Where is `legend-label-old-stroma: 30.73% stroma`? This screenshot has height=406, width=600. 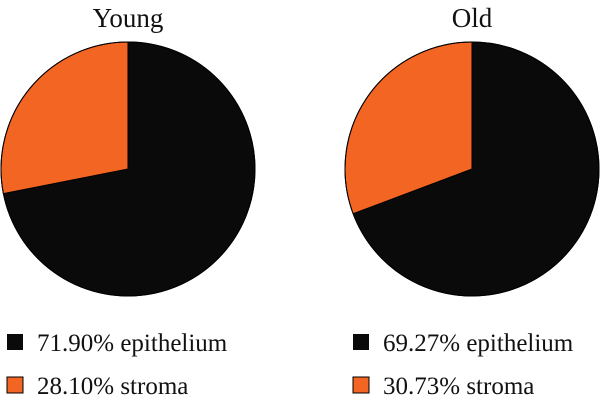
legend-label-old-stroma: 30.73% stroma is located at coordinates (458, 386).